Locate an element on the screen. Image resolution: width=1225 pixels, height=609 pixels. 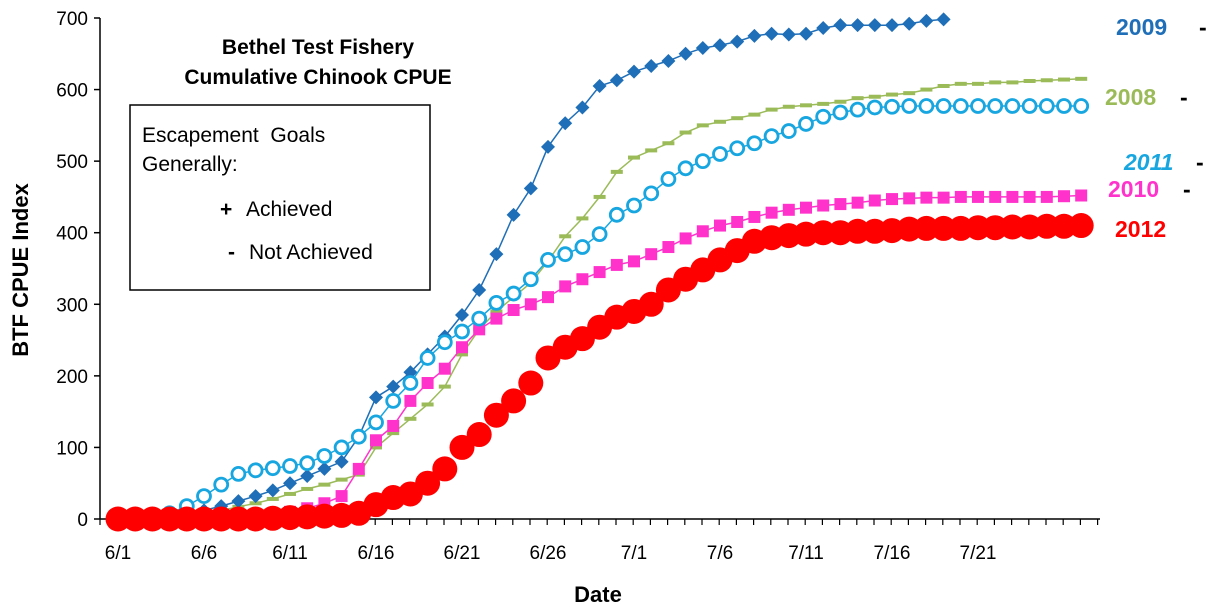
x-tick-label: 7/1 is located at coordinates (634, 553).